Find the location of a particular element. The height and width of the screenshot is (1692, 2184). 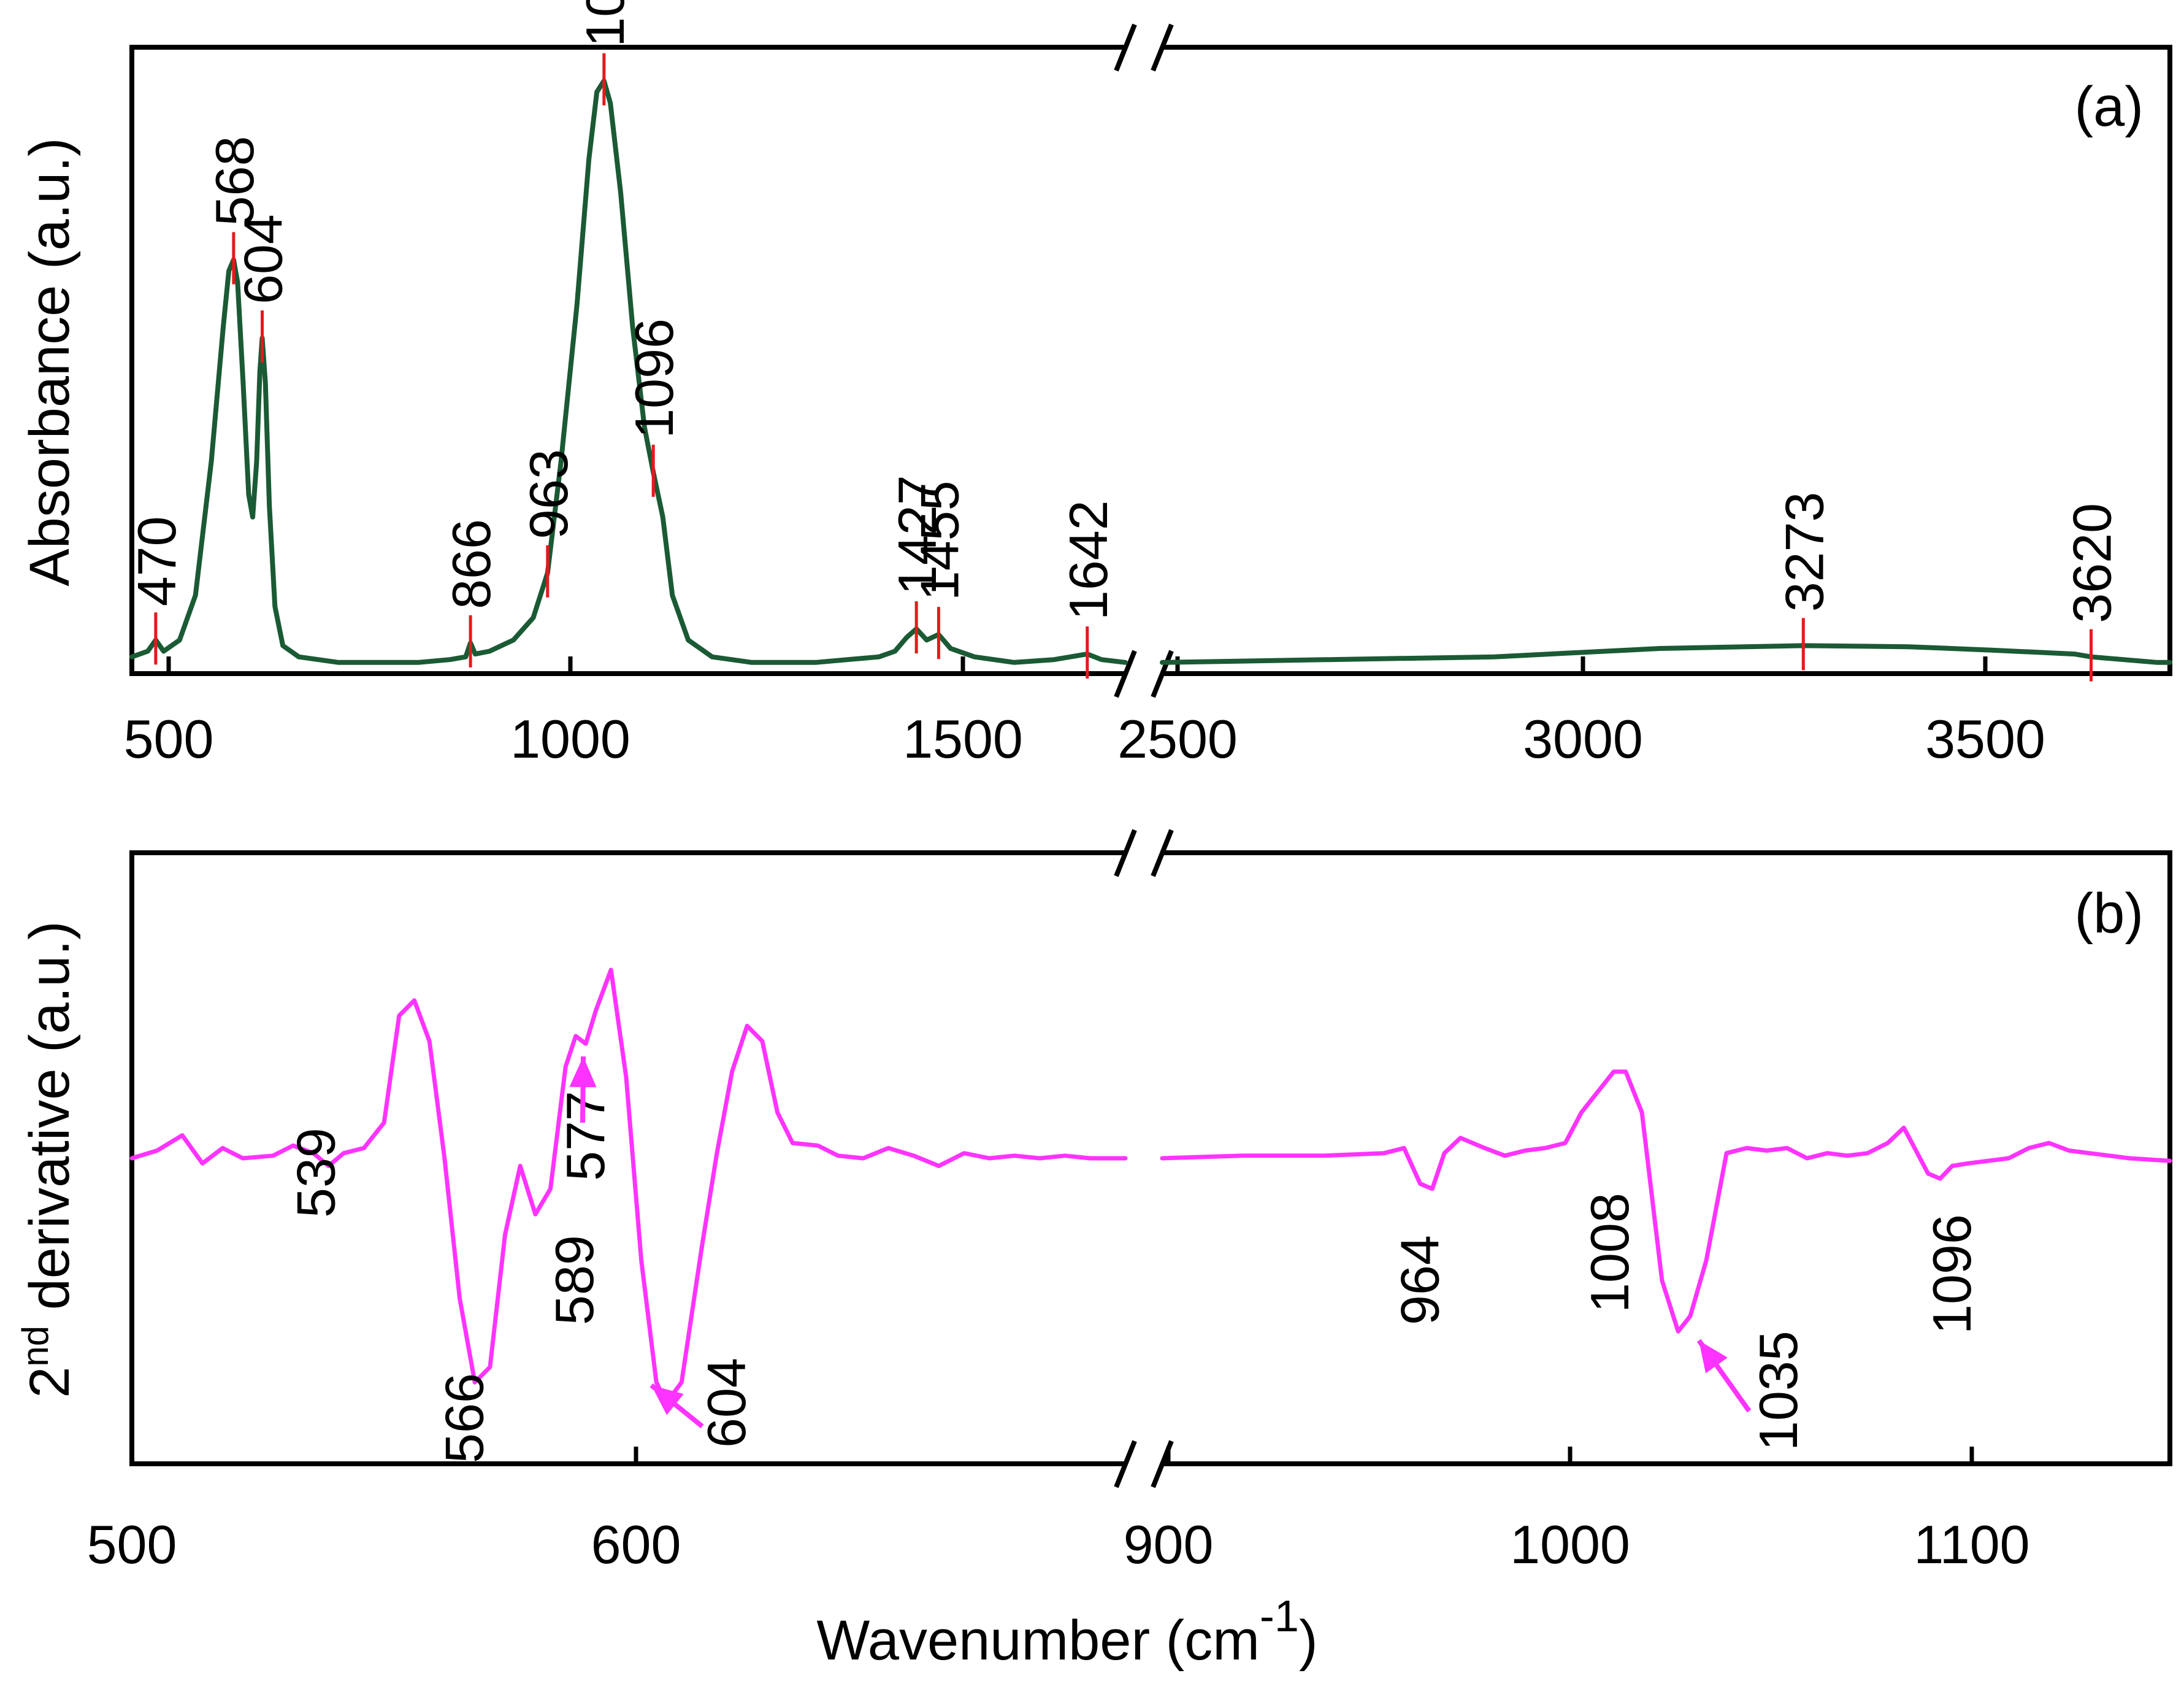

derivative-label: 589 is located at coordinates (574, 1280).